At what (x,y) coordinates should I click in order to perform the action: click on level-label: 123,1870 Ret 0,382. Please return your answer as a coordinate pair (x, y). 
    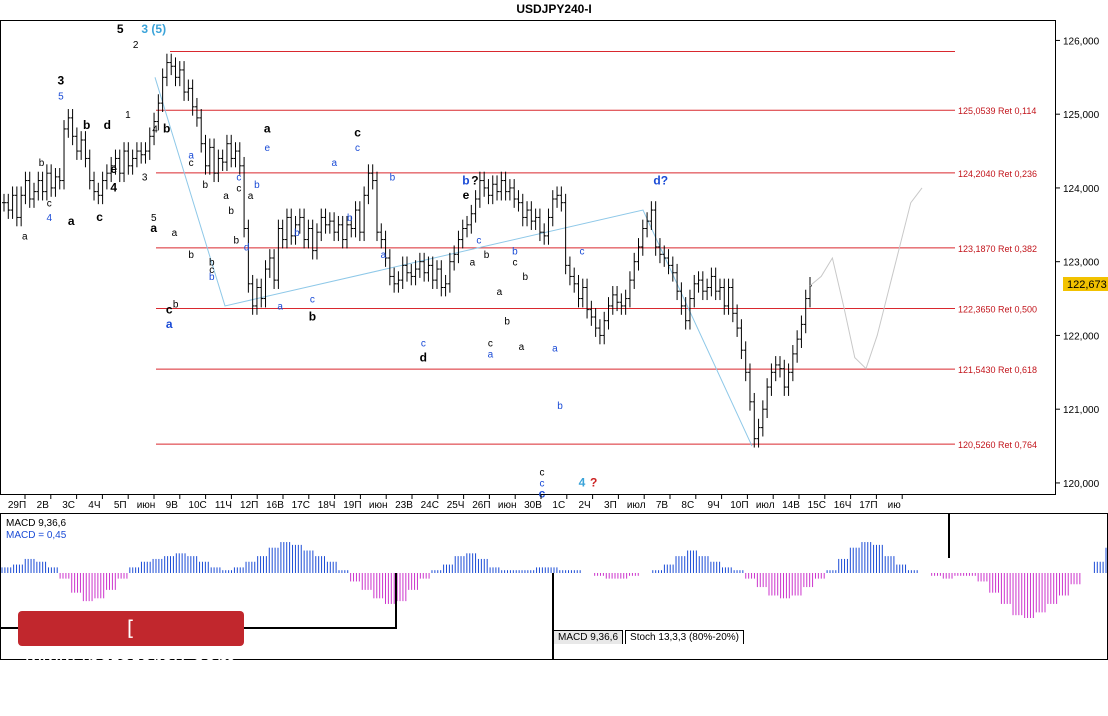
    Looking at the image, I should click on (997, 249).